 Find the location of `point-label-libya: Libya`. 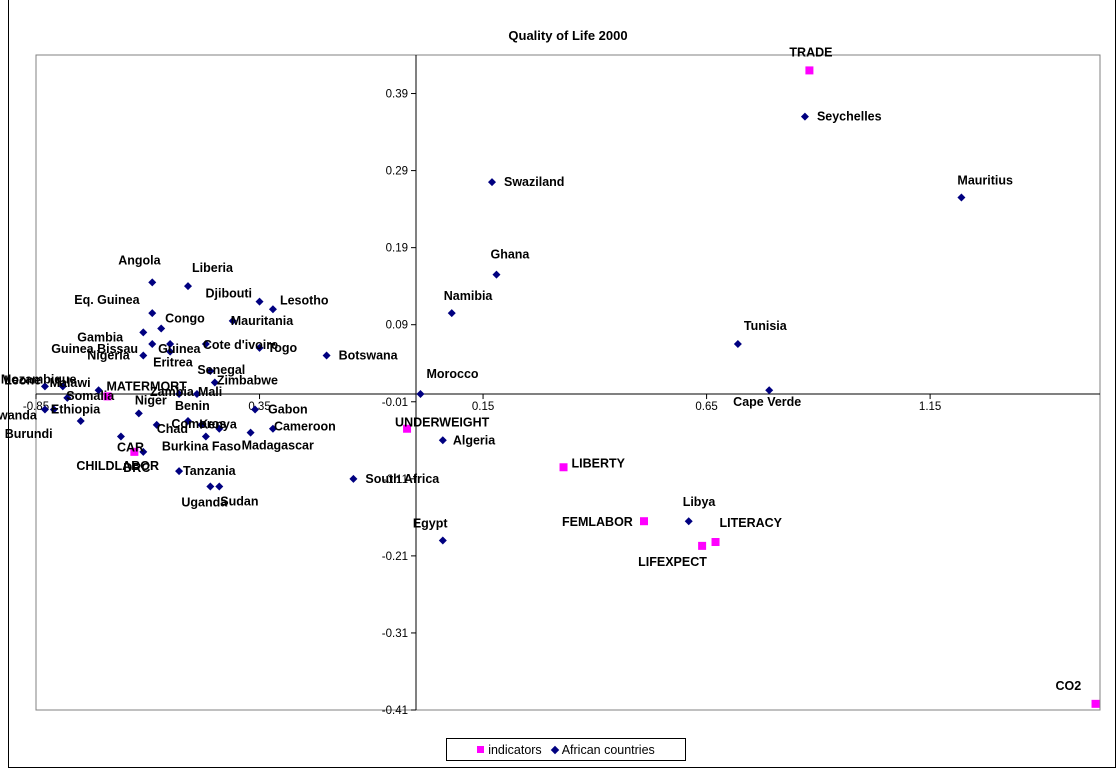

point-label-libya: Libya is located at coordinates (700, 502).